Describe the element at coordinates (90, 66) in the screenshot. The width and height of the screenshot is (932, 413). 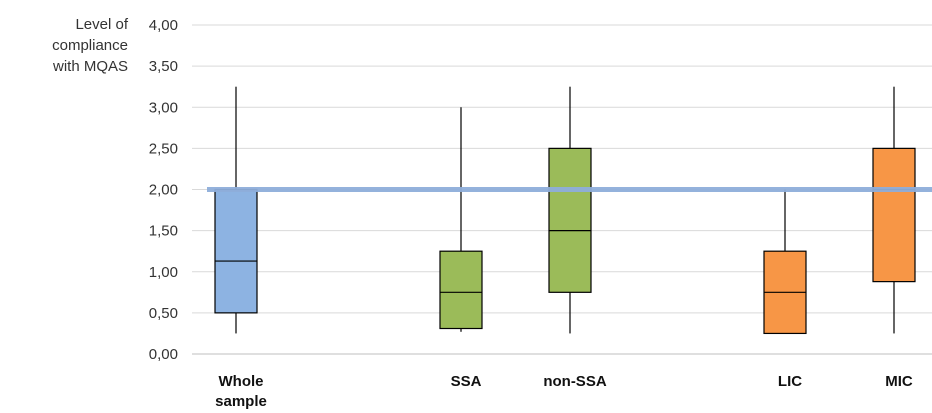
I see `y-axis-title-line: with MQAS` at that location.